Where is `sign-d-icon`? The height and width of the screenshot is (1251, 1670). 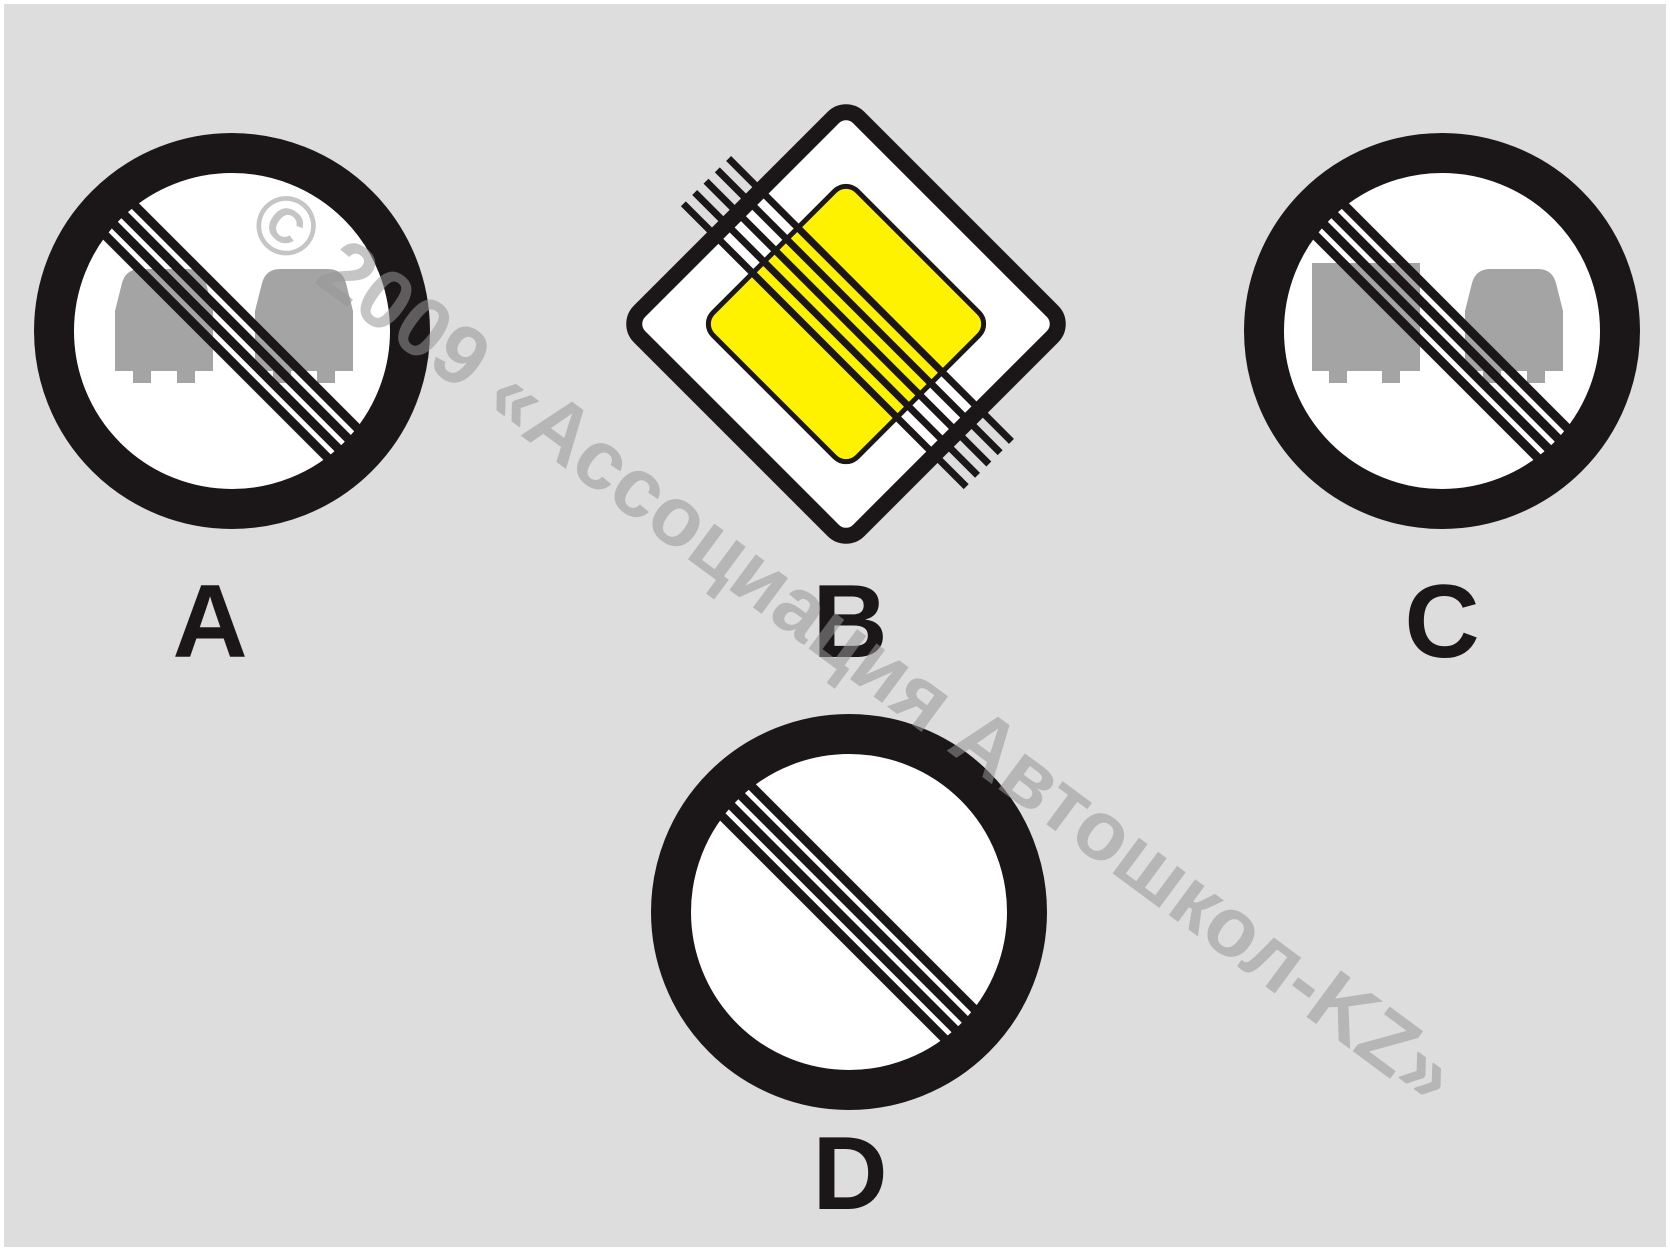
sign-d-icon is located at coordinates (849, 912).